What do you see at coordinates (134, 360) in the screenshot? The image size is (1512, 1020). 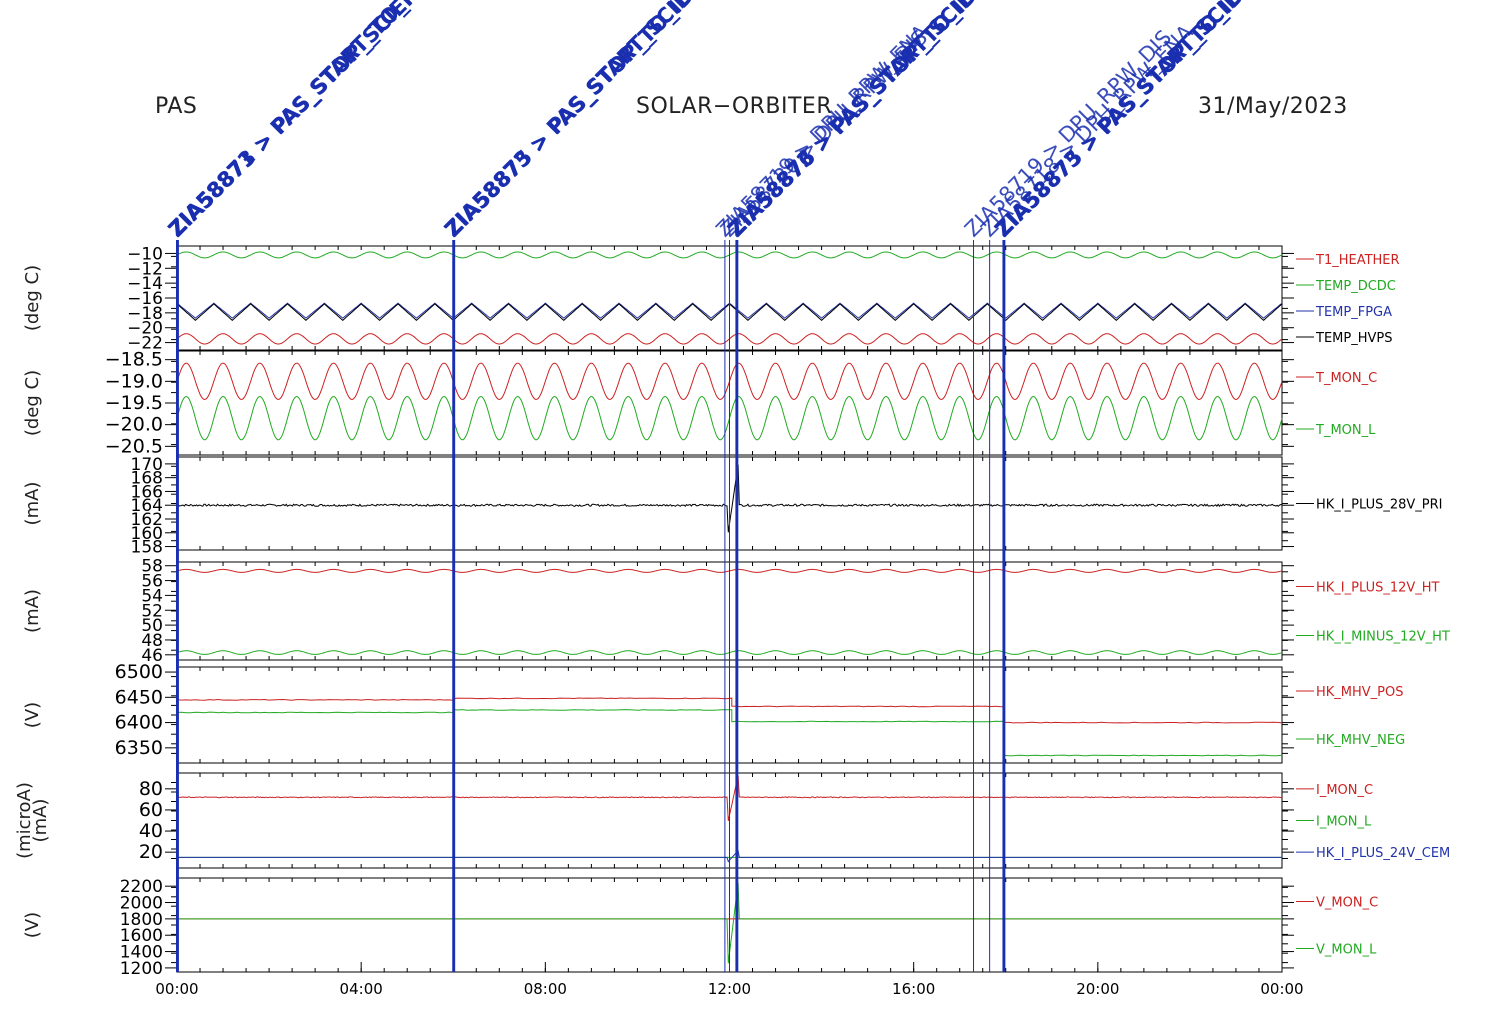 I see `y-tick-label: −18.5` at bounding box center [134, 360].